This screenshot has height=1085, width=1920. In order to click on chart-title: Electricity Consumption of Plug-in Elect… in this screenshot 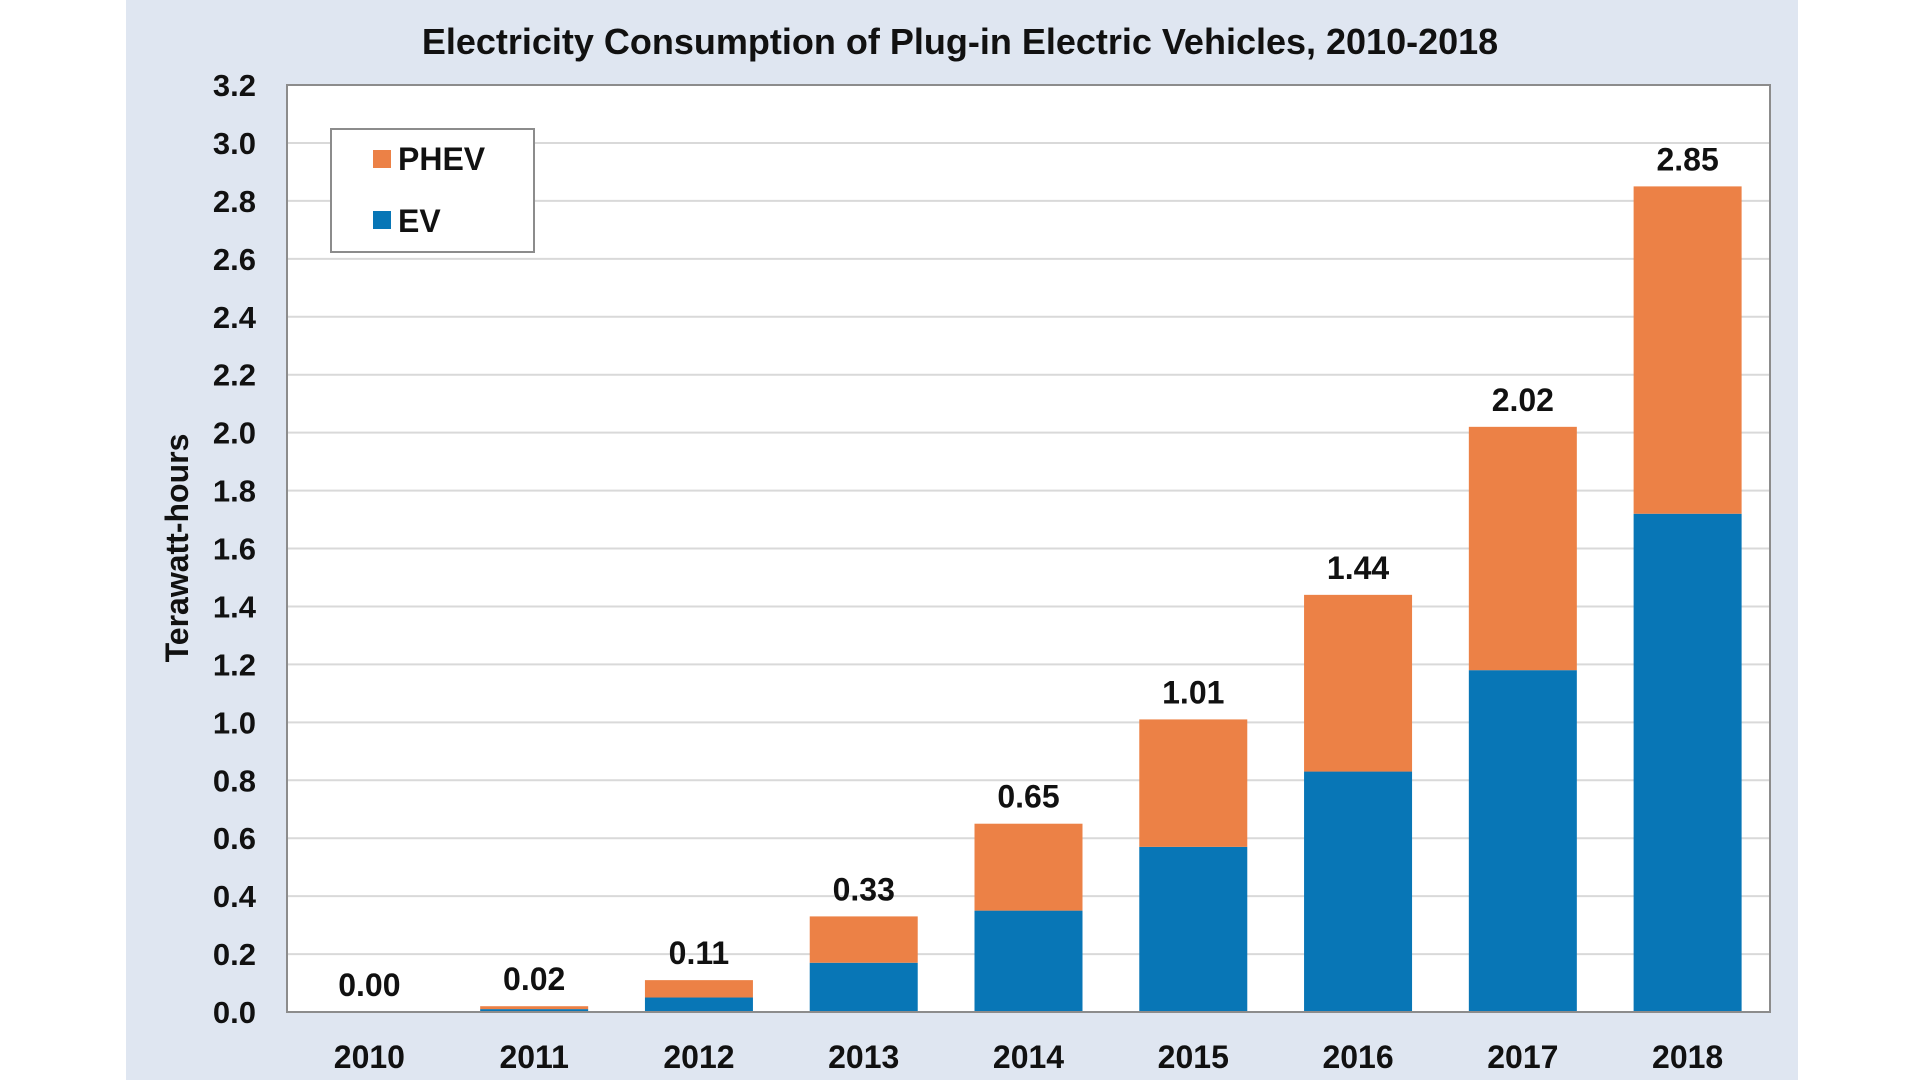, I will do `click(960, 41)`.